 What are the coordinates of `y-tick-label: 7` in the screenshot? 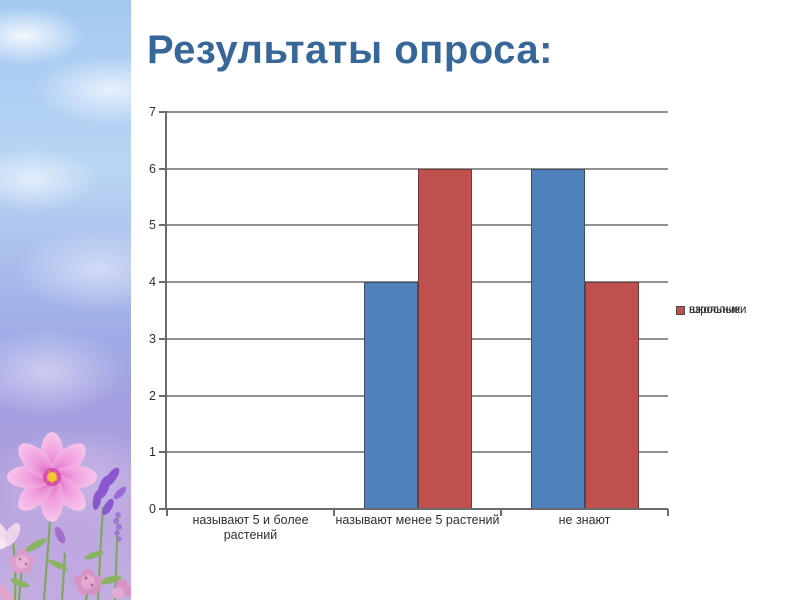 It's located at (152, 112).